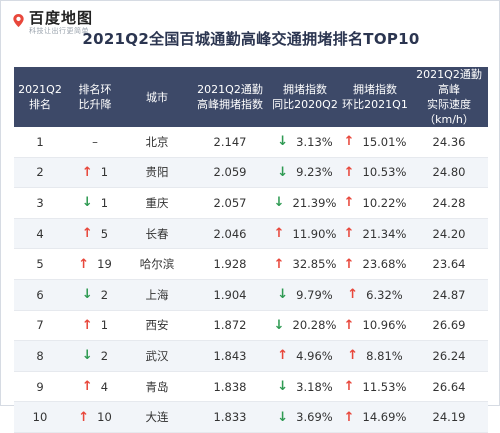 The image size is (500, 433). I want to click on table-row: 5 ↑ 19 哈尔滨 1.928 ↑ 32.85% ↑ 23.68% 23.64, so click(251, 264).